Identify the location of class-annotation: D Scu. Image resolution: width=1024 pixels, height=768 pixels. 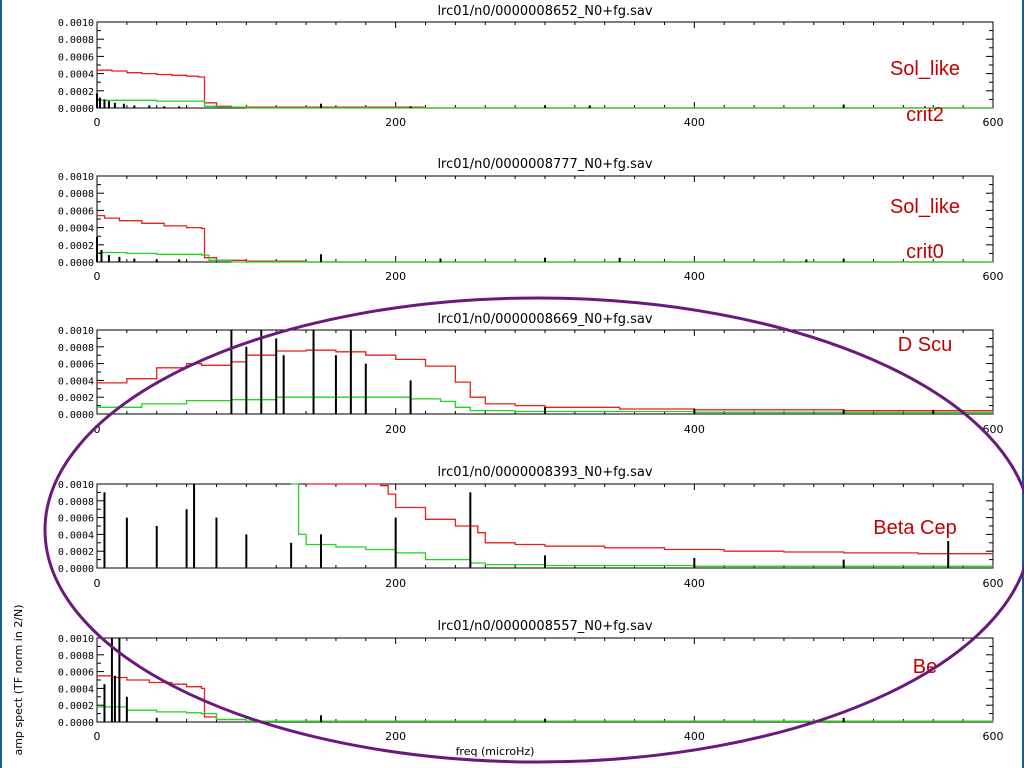
(925, 345).